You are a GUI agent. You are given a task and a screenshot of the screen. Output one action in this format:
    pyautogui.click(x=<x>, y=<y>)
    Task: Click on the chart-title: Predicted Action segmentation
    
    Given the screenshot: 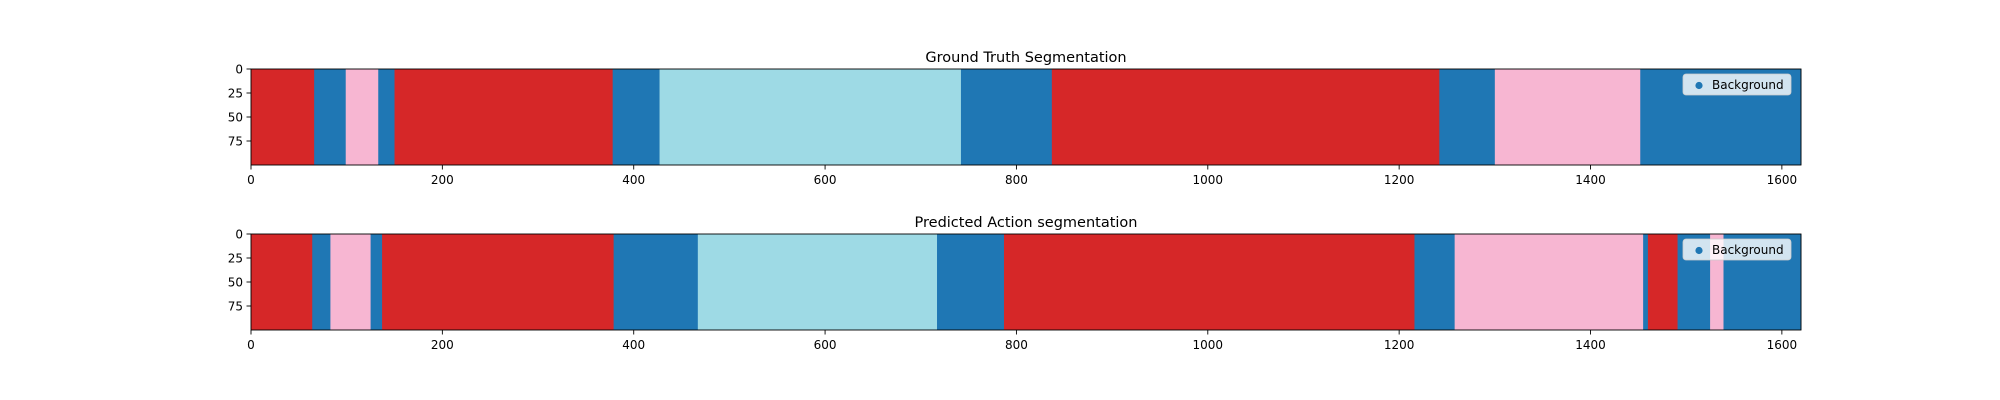 What is the action you would take?
    pyautogui.click(x=1026, y=223)
    